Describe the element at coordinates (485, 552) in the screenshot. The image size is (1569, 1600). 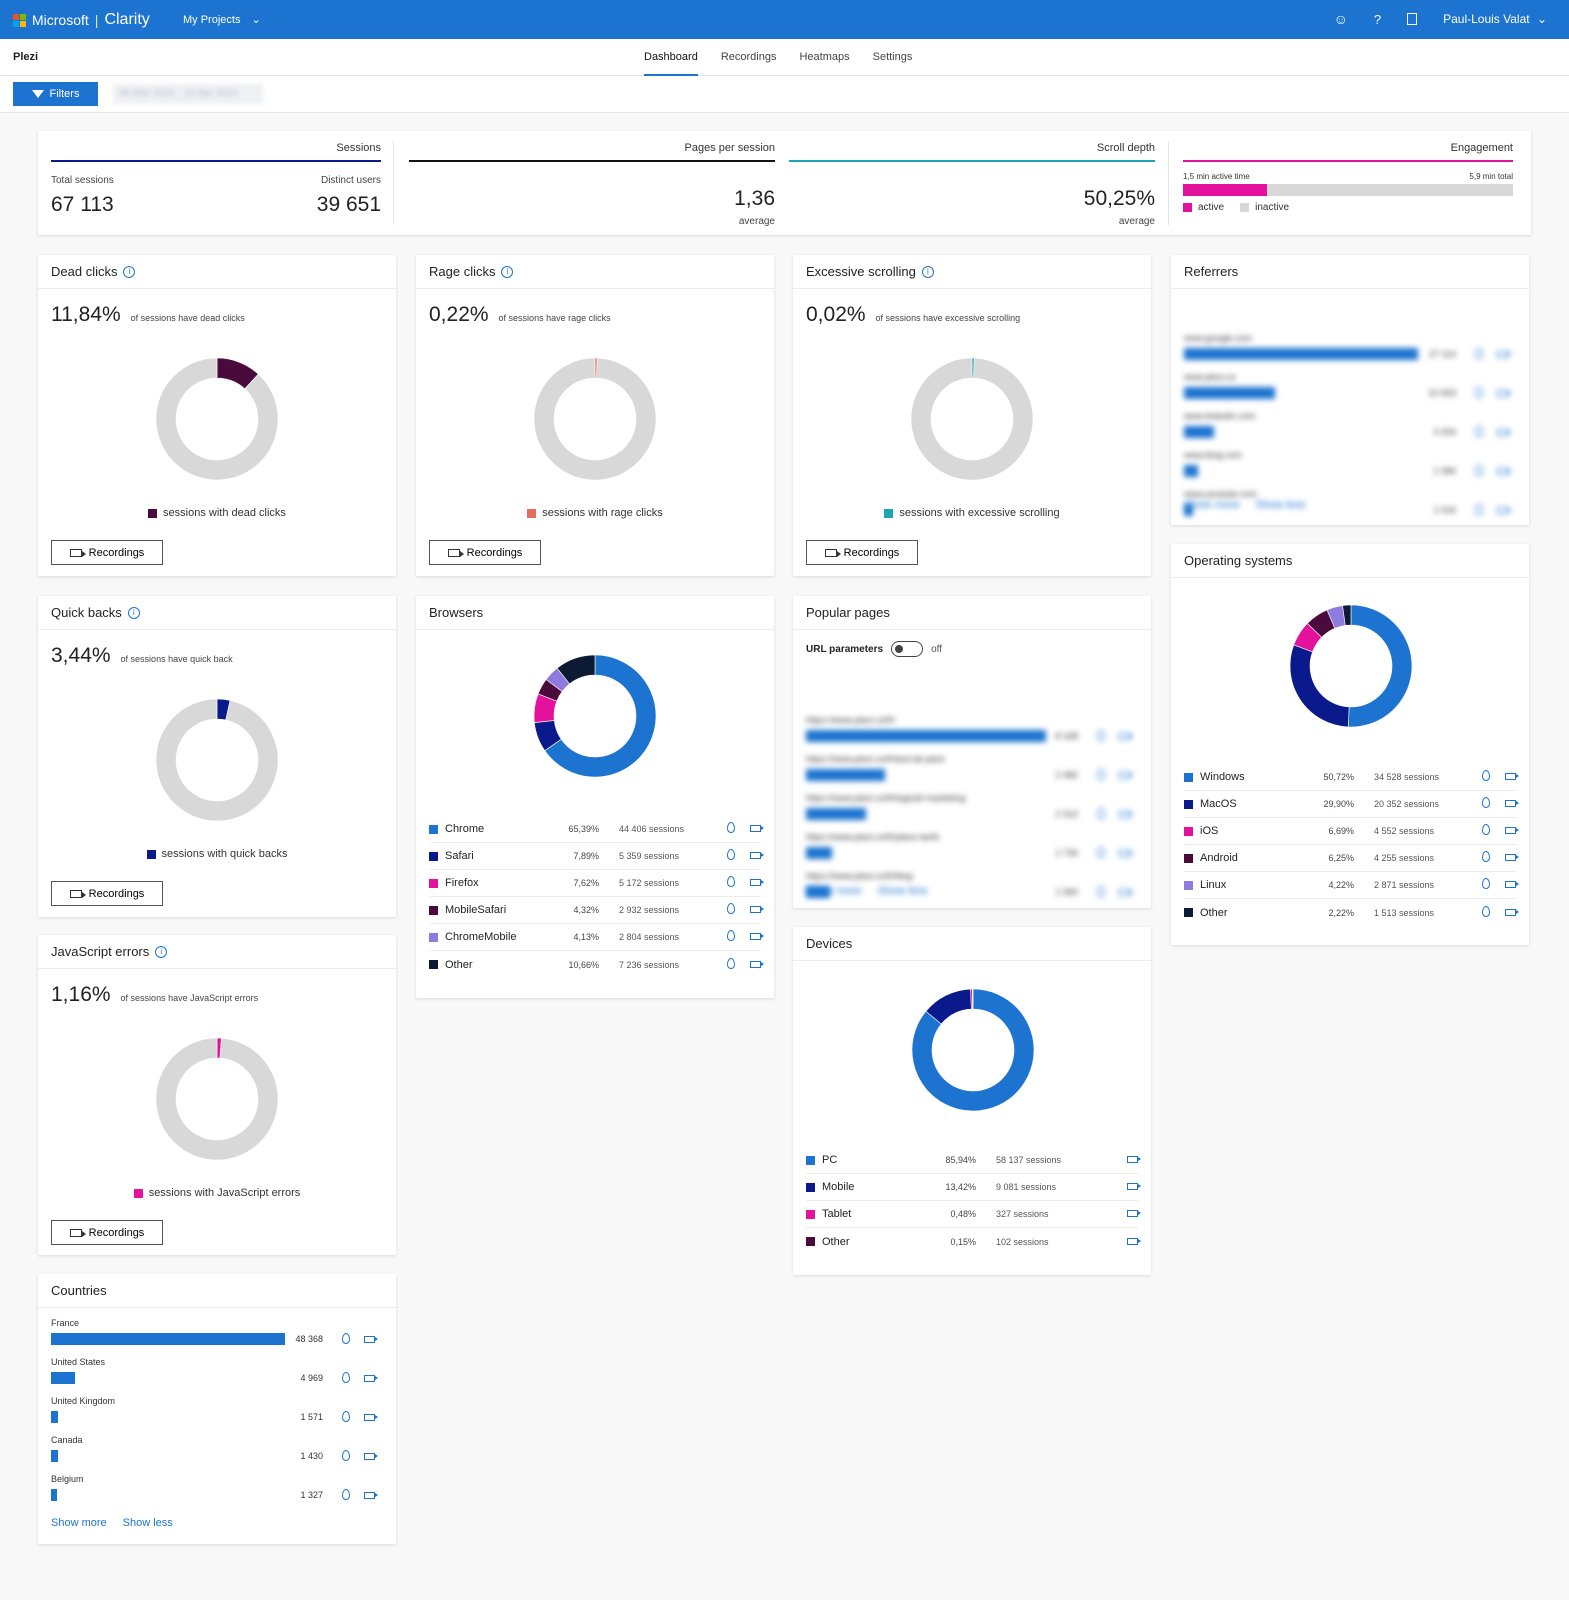
I see `rage-clicks-recordings-button: Recordings` at that location.